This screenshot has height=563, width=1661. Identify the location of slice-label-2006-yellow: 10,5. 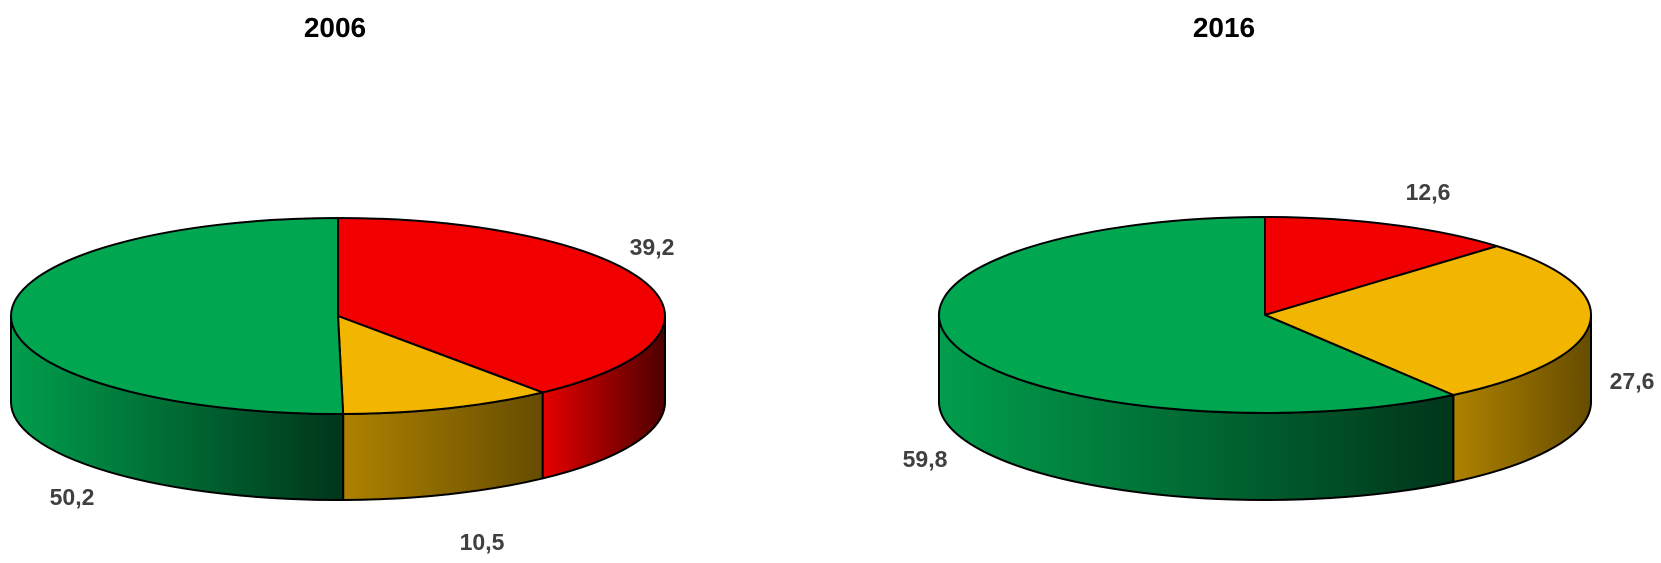
(482, 542).